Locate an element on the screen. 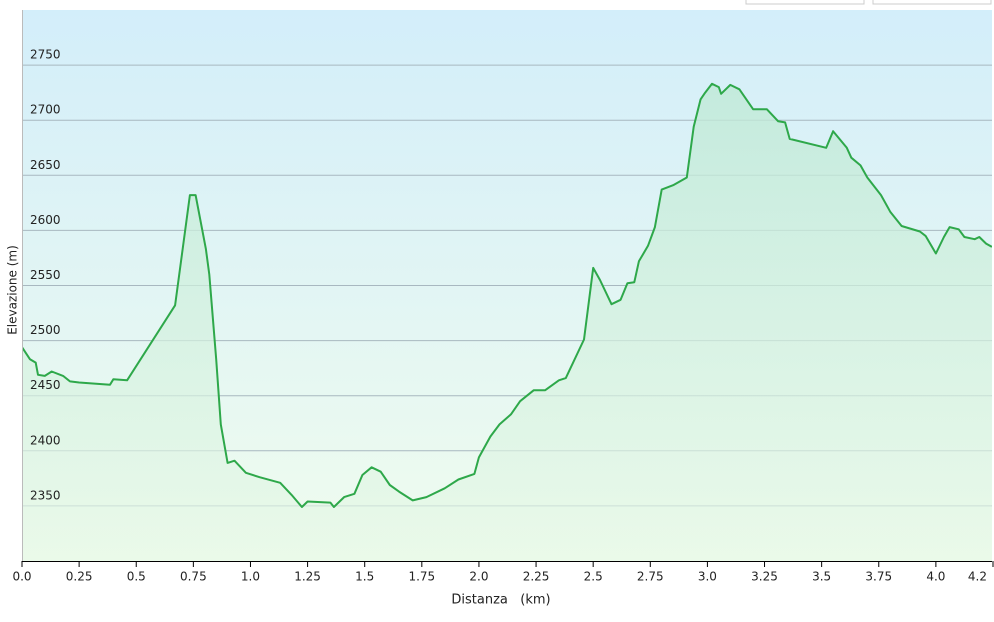 This screenshot has width=994, height=622. x-tick-label: 0.5 is located at coordinates (136, 577).